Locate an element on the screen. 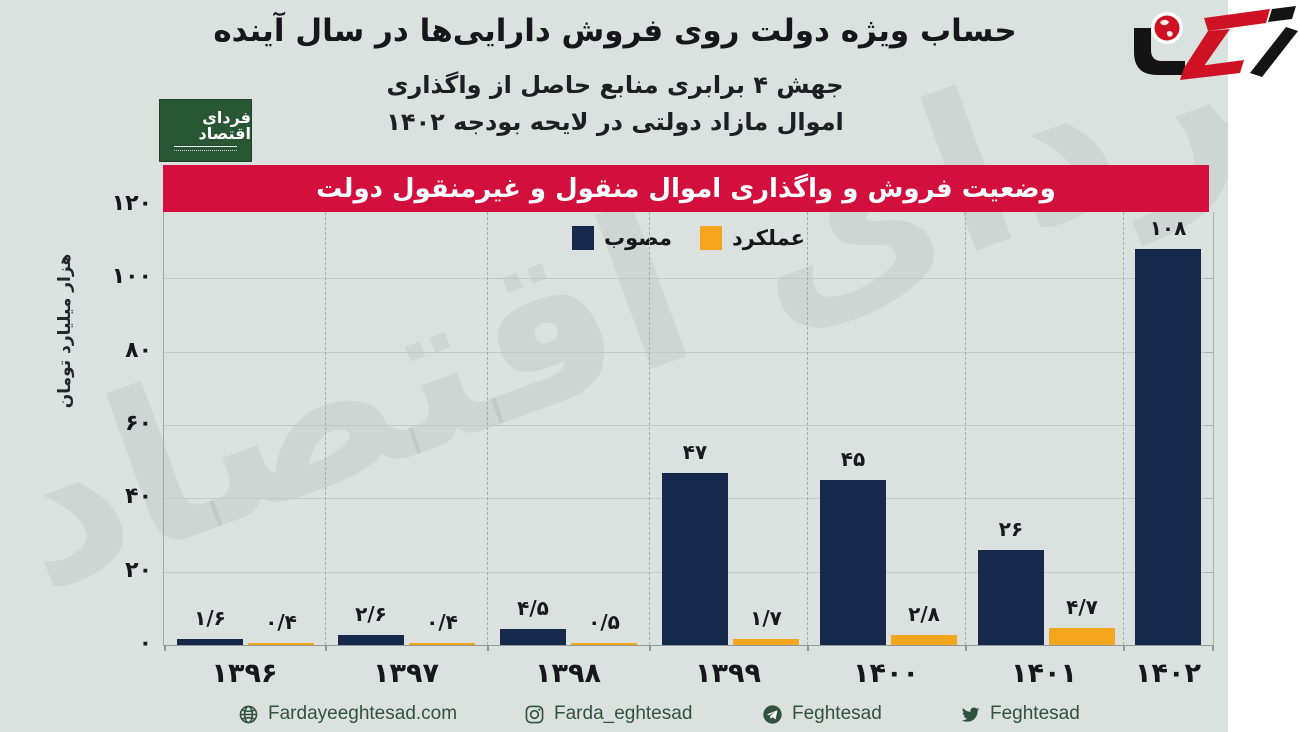  footer-item-twitter: Feghtesad is located at coordinates (1020, 714).